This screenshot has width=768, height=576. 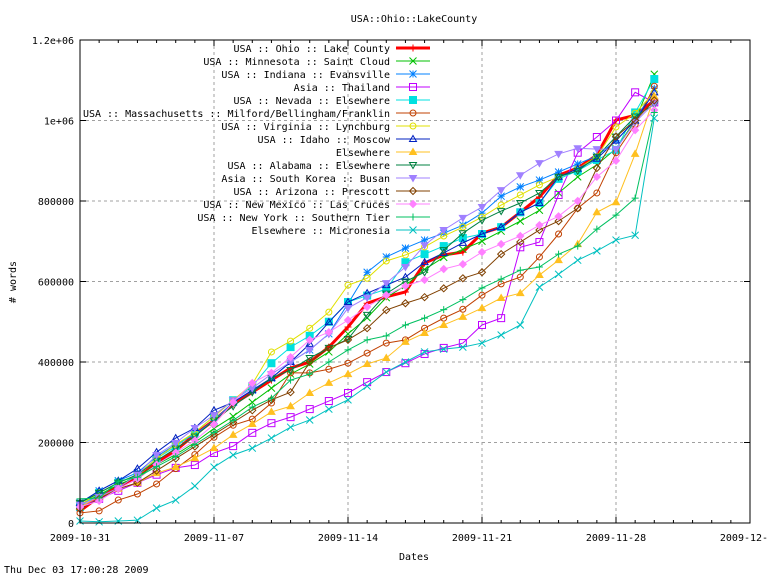 I want to click on y-tick-label: 1.2e+06, so click(x=53, y=41).